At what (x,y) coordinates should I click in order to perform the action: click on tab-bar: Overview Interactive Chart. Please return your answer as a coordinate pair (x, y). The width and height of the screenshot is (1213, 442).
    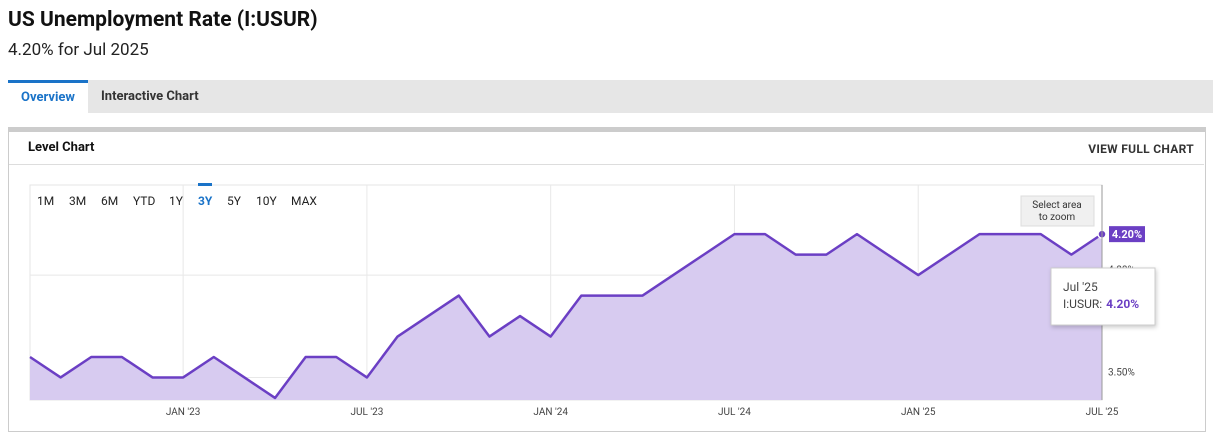
    Looking at the image, I should click on (610, 96).